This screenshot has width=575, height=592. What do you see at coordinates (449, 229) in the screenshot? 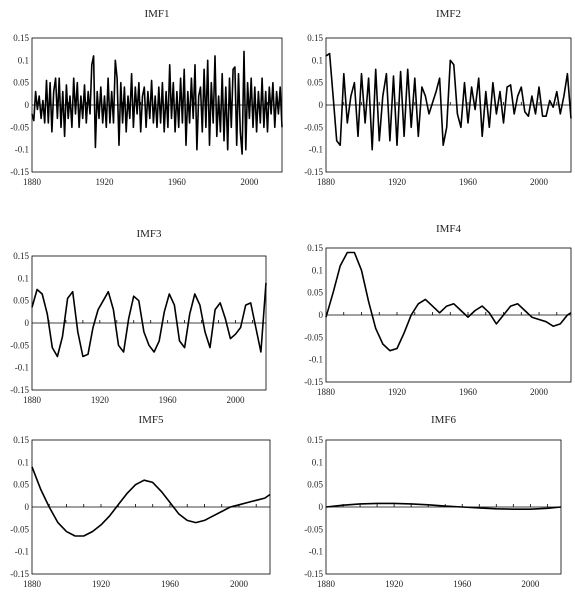
I see `panel-title: IMF4` at bounding box center [449, 229].